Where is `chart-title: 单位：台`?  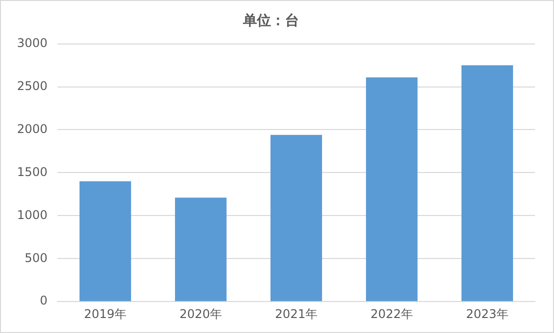
chart-title: 单位：台 is located at coordinates (270, 21).